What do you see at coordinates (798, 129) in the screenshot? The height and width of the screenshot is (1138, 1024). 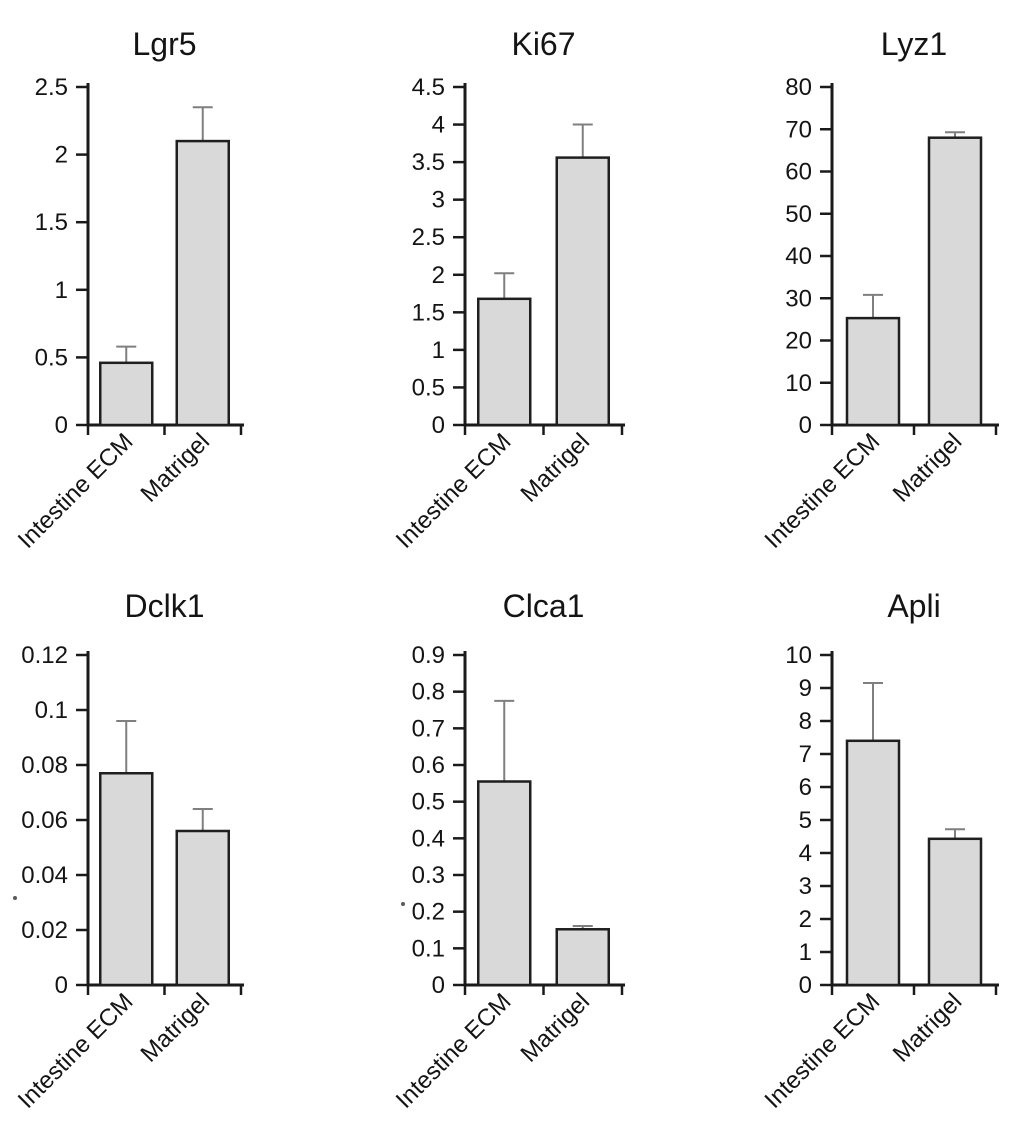 I see `y-tick-label: 70` at bounding box center [798, 129].